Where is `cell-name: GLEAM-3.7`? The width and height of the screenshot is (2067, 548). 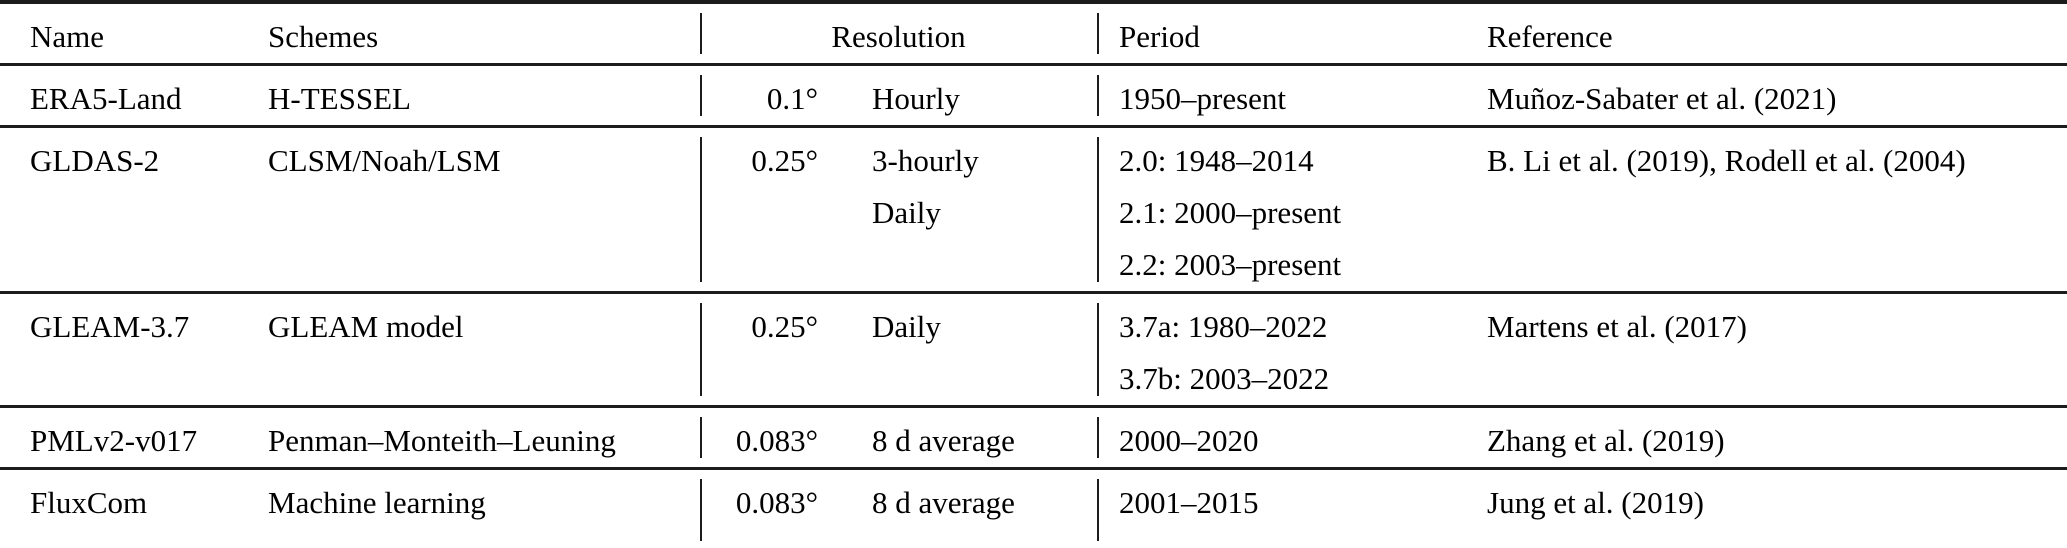
cell-name: GLEAM-3.7 is located at coordinates (134, 350).